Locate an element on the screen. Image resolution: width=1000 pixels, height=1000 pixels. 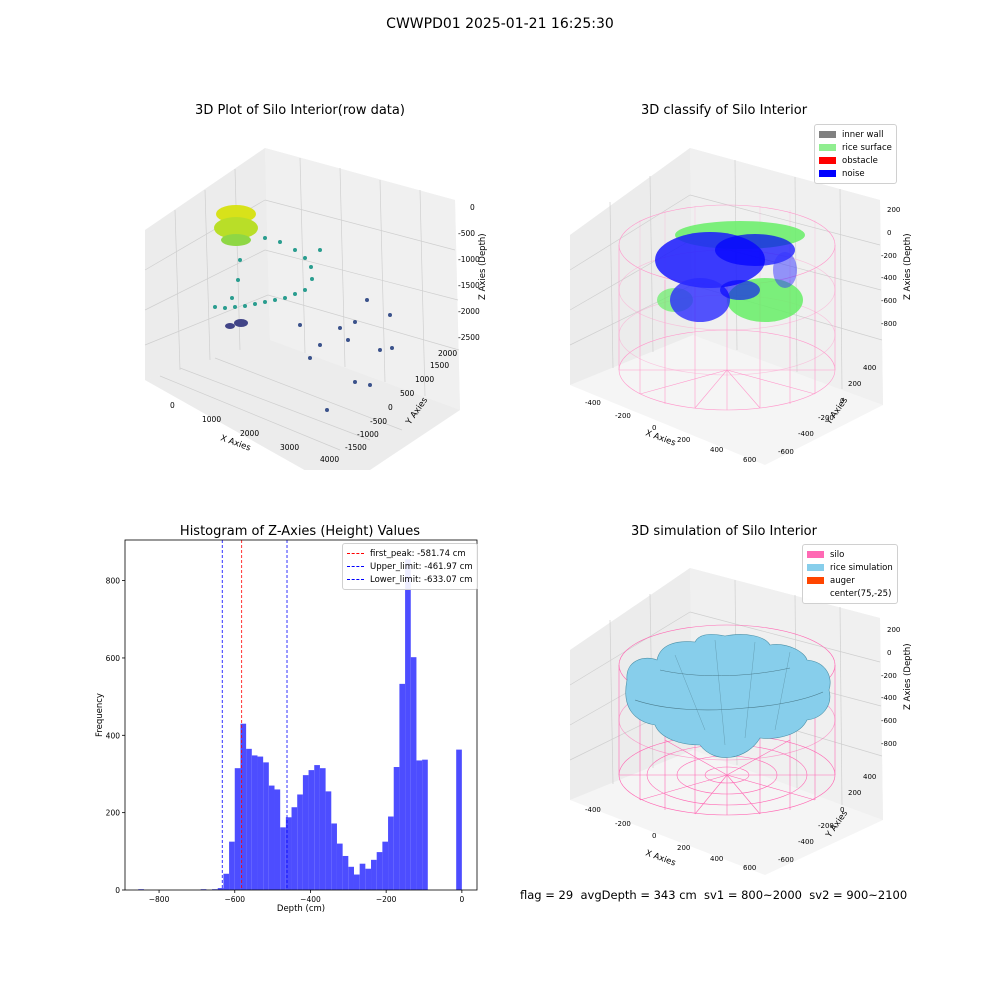
x-tick-label: 200 is located at coordinates (683, 848).